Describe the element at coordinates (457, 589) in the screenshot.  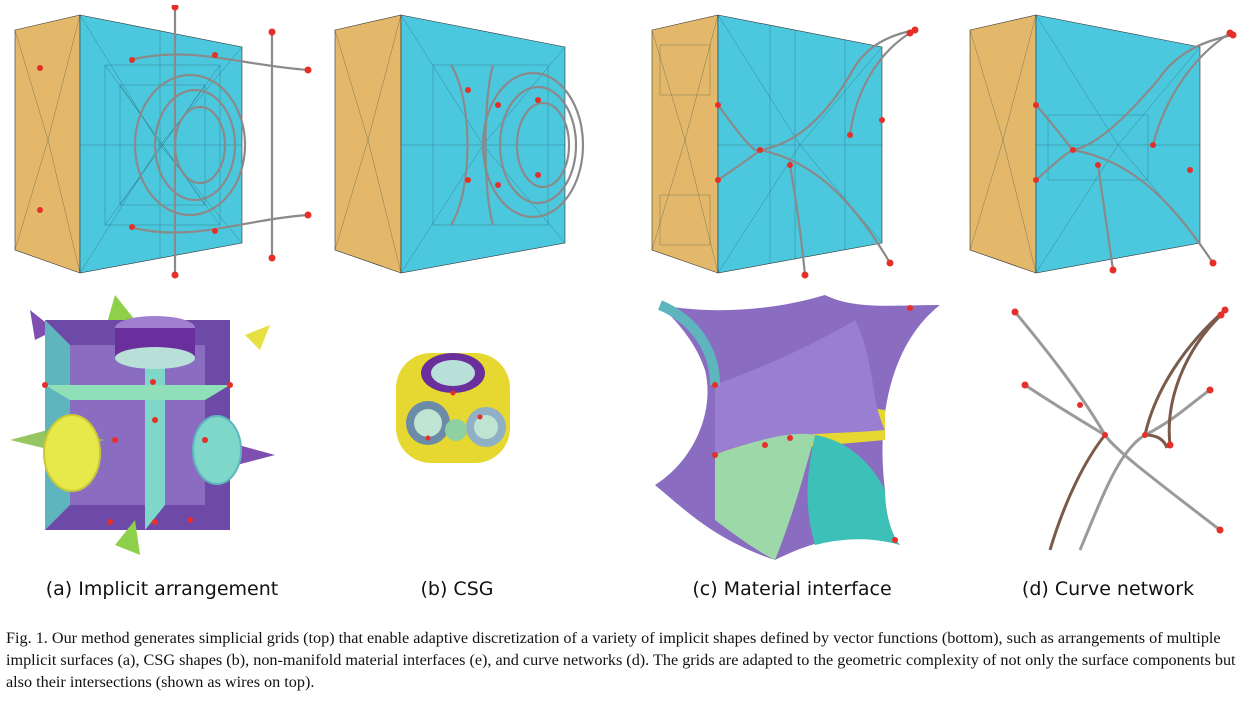
I see `subcaption-b: (b) CSG` at that location.